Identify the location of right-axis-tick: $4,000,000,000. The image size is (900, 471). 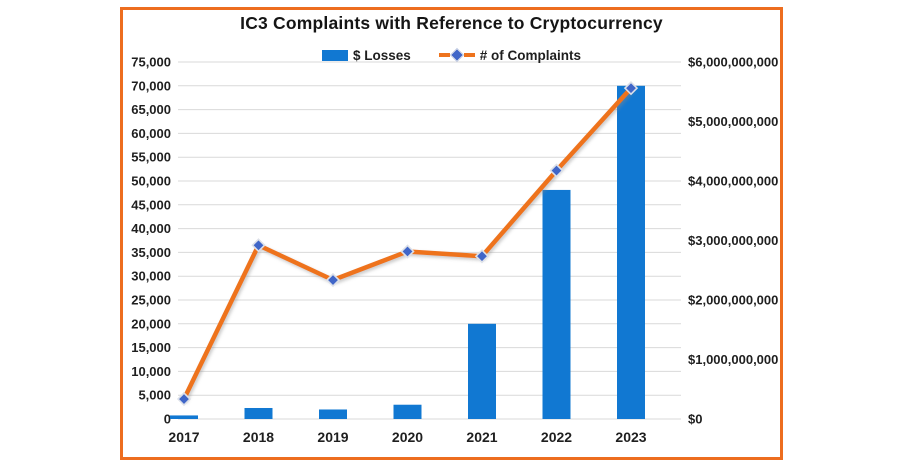
(733, 181).